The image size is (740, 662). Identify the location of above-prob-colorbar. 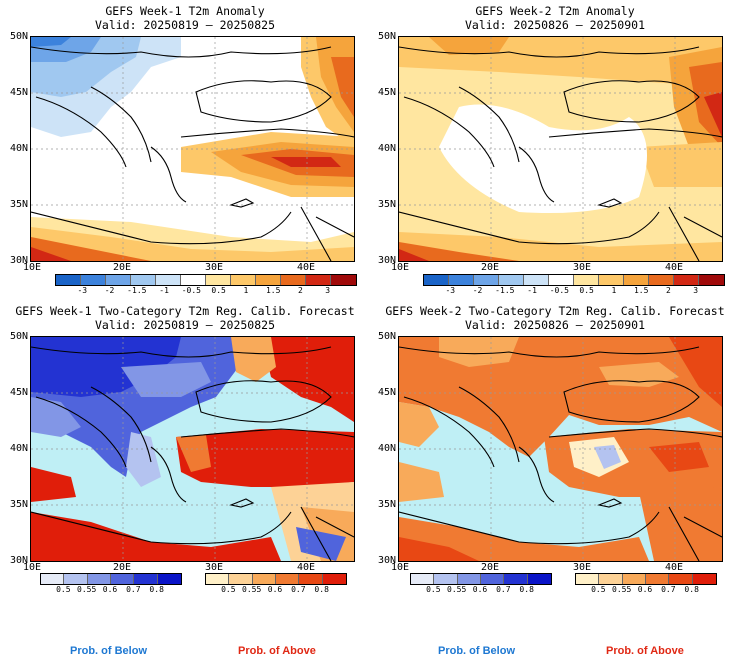
(276, 579).